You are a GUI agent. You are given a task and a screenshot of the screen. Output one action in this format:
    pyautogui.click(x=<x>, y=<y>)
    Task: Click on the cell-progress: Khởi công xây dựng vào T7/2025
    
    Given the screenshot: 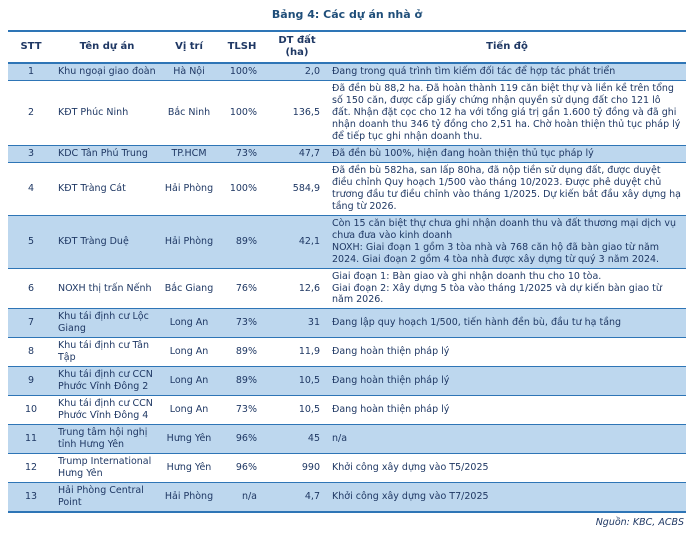 What is the action you would take?
    pyautogui.click(x=507, y=498)
    